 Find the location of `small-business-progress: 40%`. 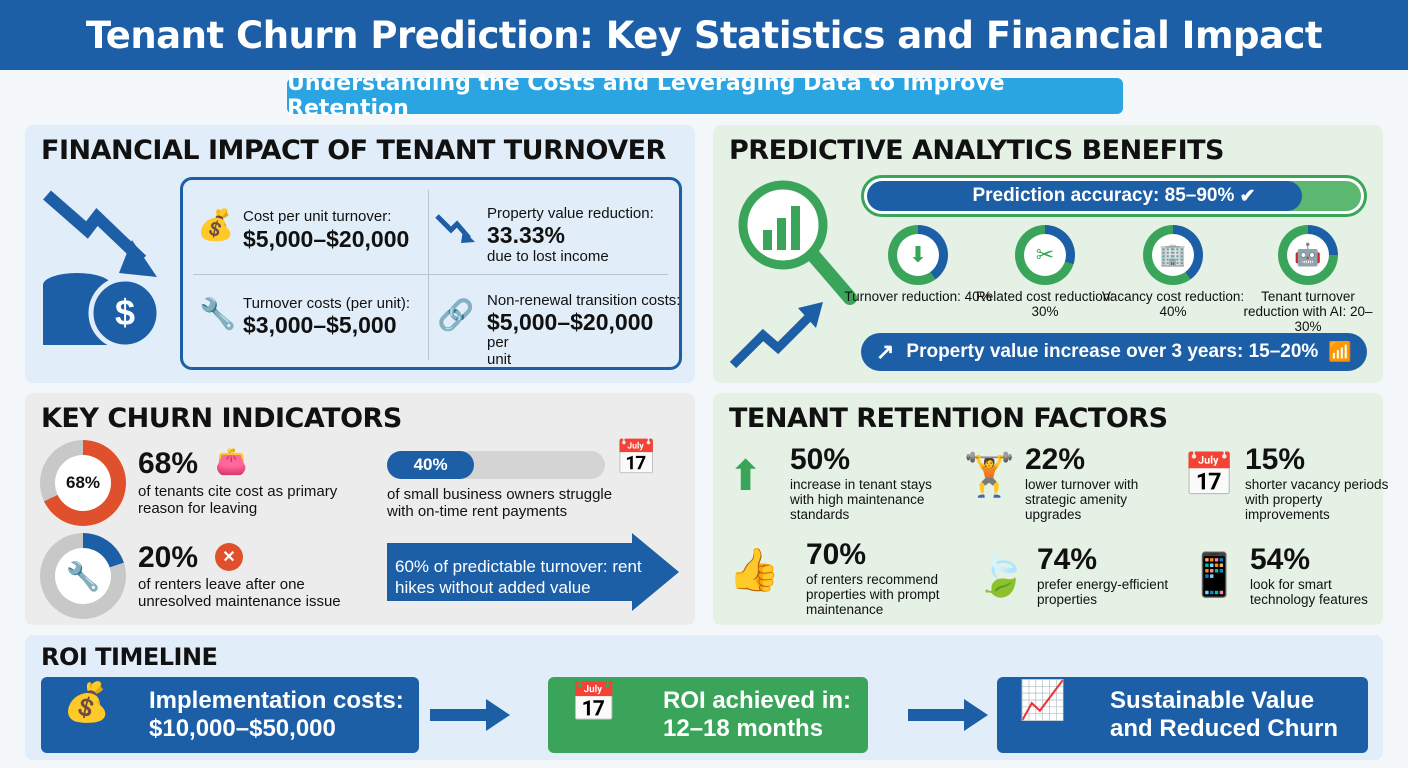

small-business-progress: 40% is located at coordinates (496, 465).